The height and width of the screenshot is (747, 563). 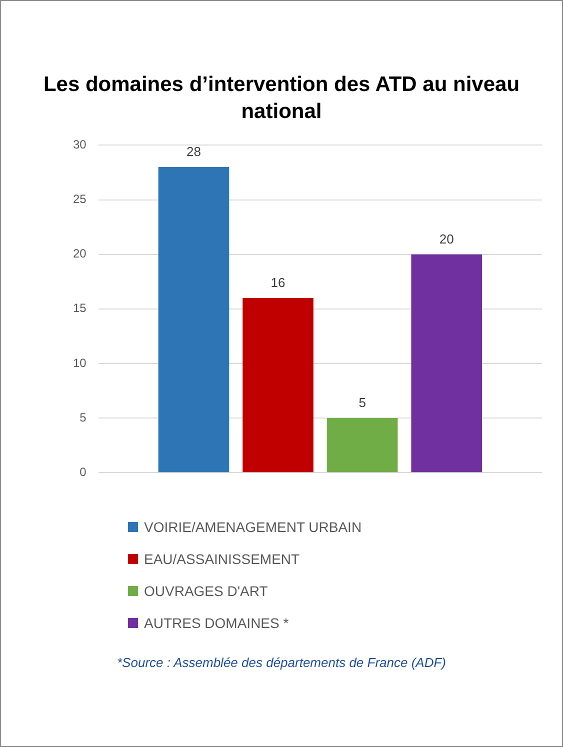 I want to click on y-tick-label: 0, so click(x=83, y=471).